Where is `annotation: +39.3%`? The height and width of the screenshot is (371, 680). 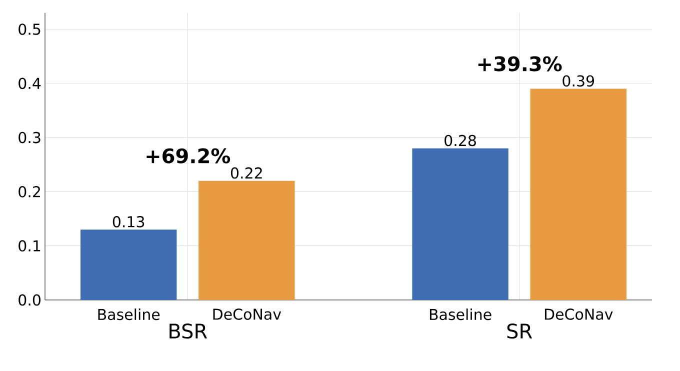 annotation: +39.3% is located at coordinates (520, 64).